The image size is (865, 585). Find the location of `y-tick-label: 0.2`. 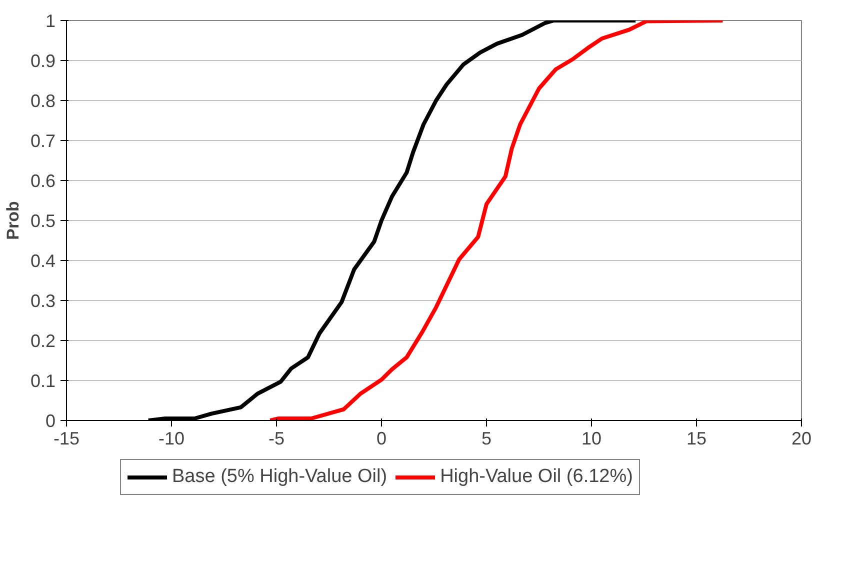

y-tick-label: 0.2 is located at coordinates (43, 341).